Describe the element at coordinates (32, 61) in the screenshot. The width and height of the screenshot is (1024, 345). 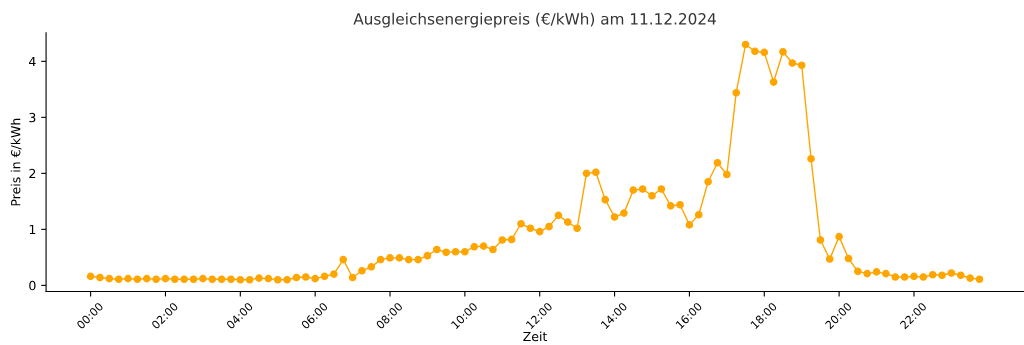
I see `y-tick-label: 4` at that location.